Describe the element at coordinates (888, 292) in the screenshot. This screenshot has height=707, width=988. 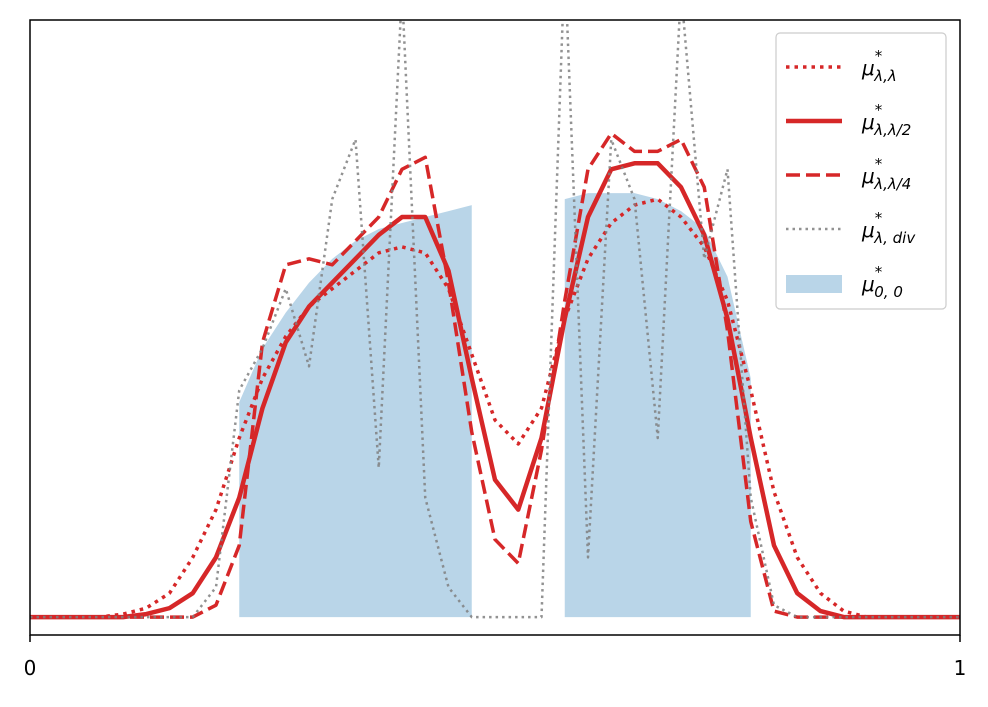
I see `legend-sub: 0, 0` at that location.